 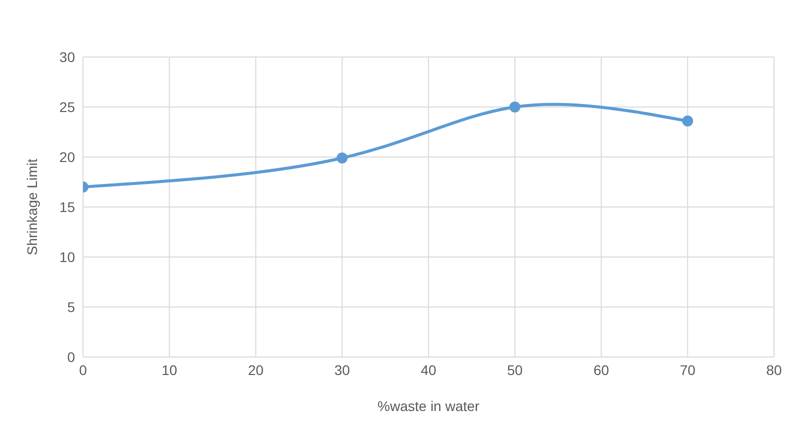 What do you see at coordinates (67, 56) in the screenshot?
I see `y-tick-label: 30` at bounding box center [67, 56].